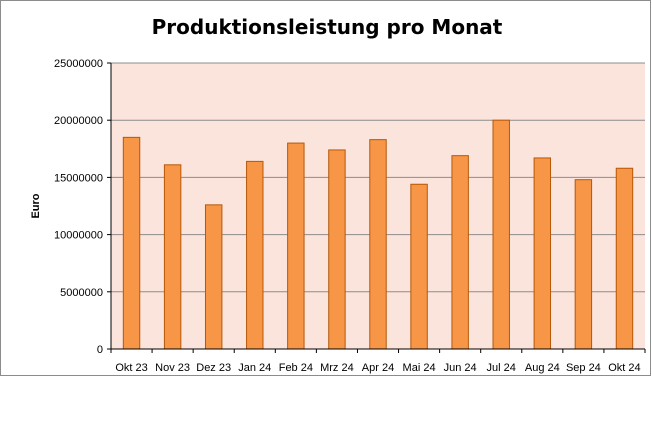 Image resolution: width=652 pixels, height=426 pixels. Describe the element at coordinates (36, 205) in the screenshot. I see `y-axis-label: Euro` at that location.